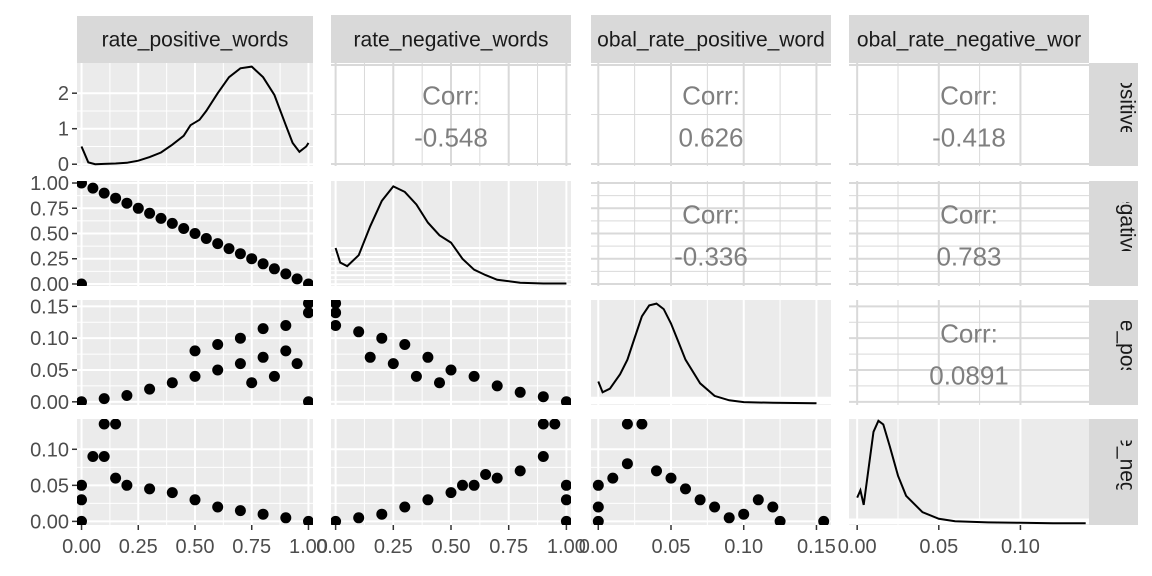 The image size is (1152, 576). I want to click on corr-value: 0.0891, so click(969, 376).